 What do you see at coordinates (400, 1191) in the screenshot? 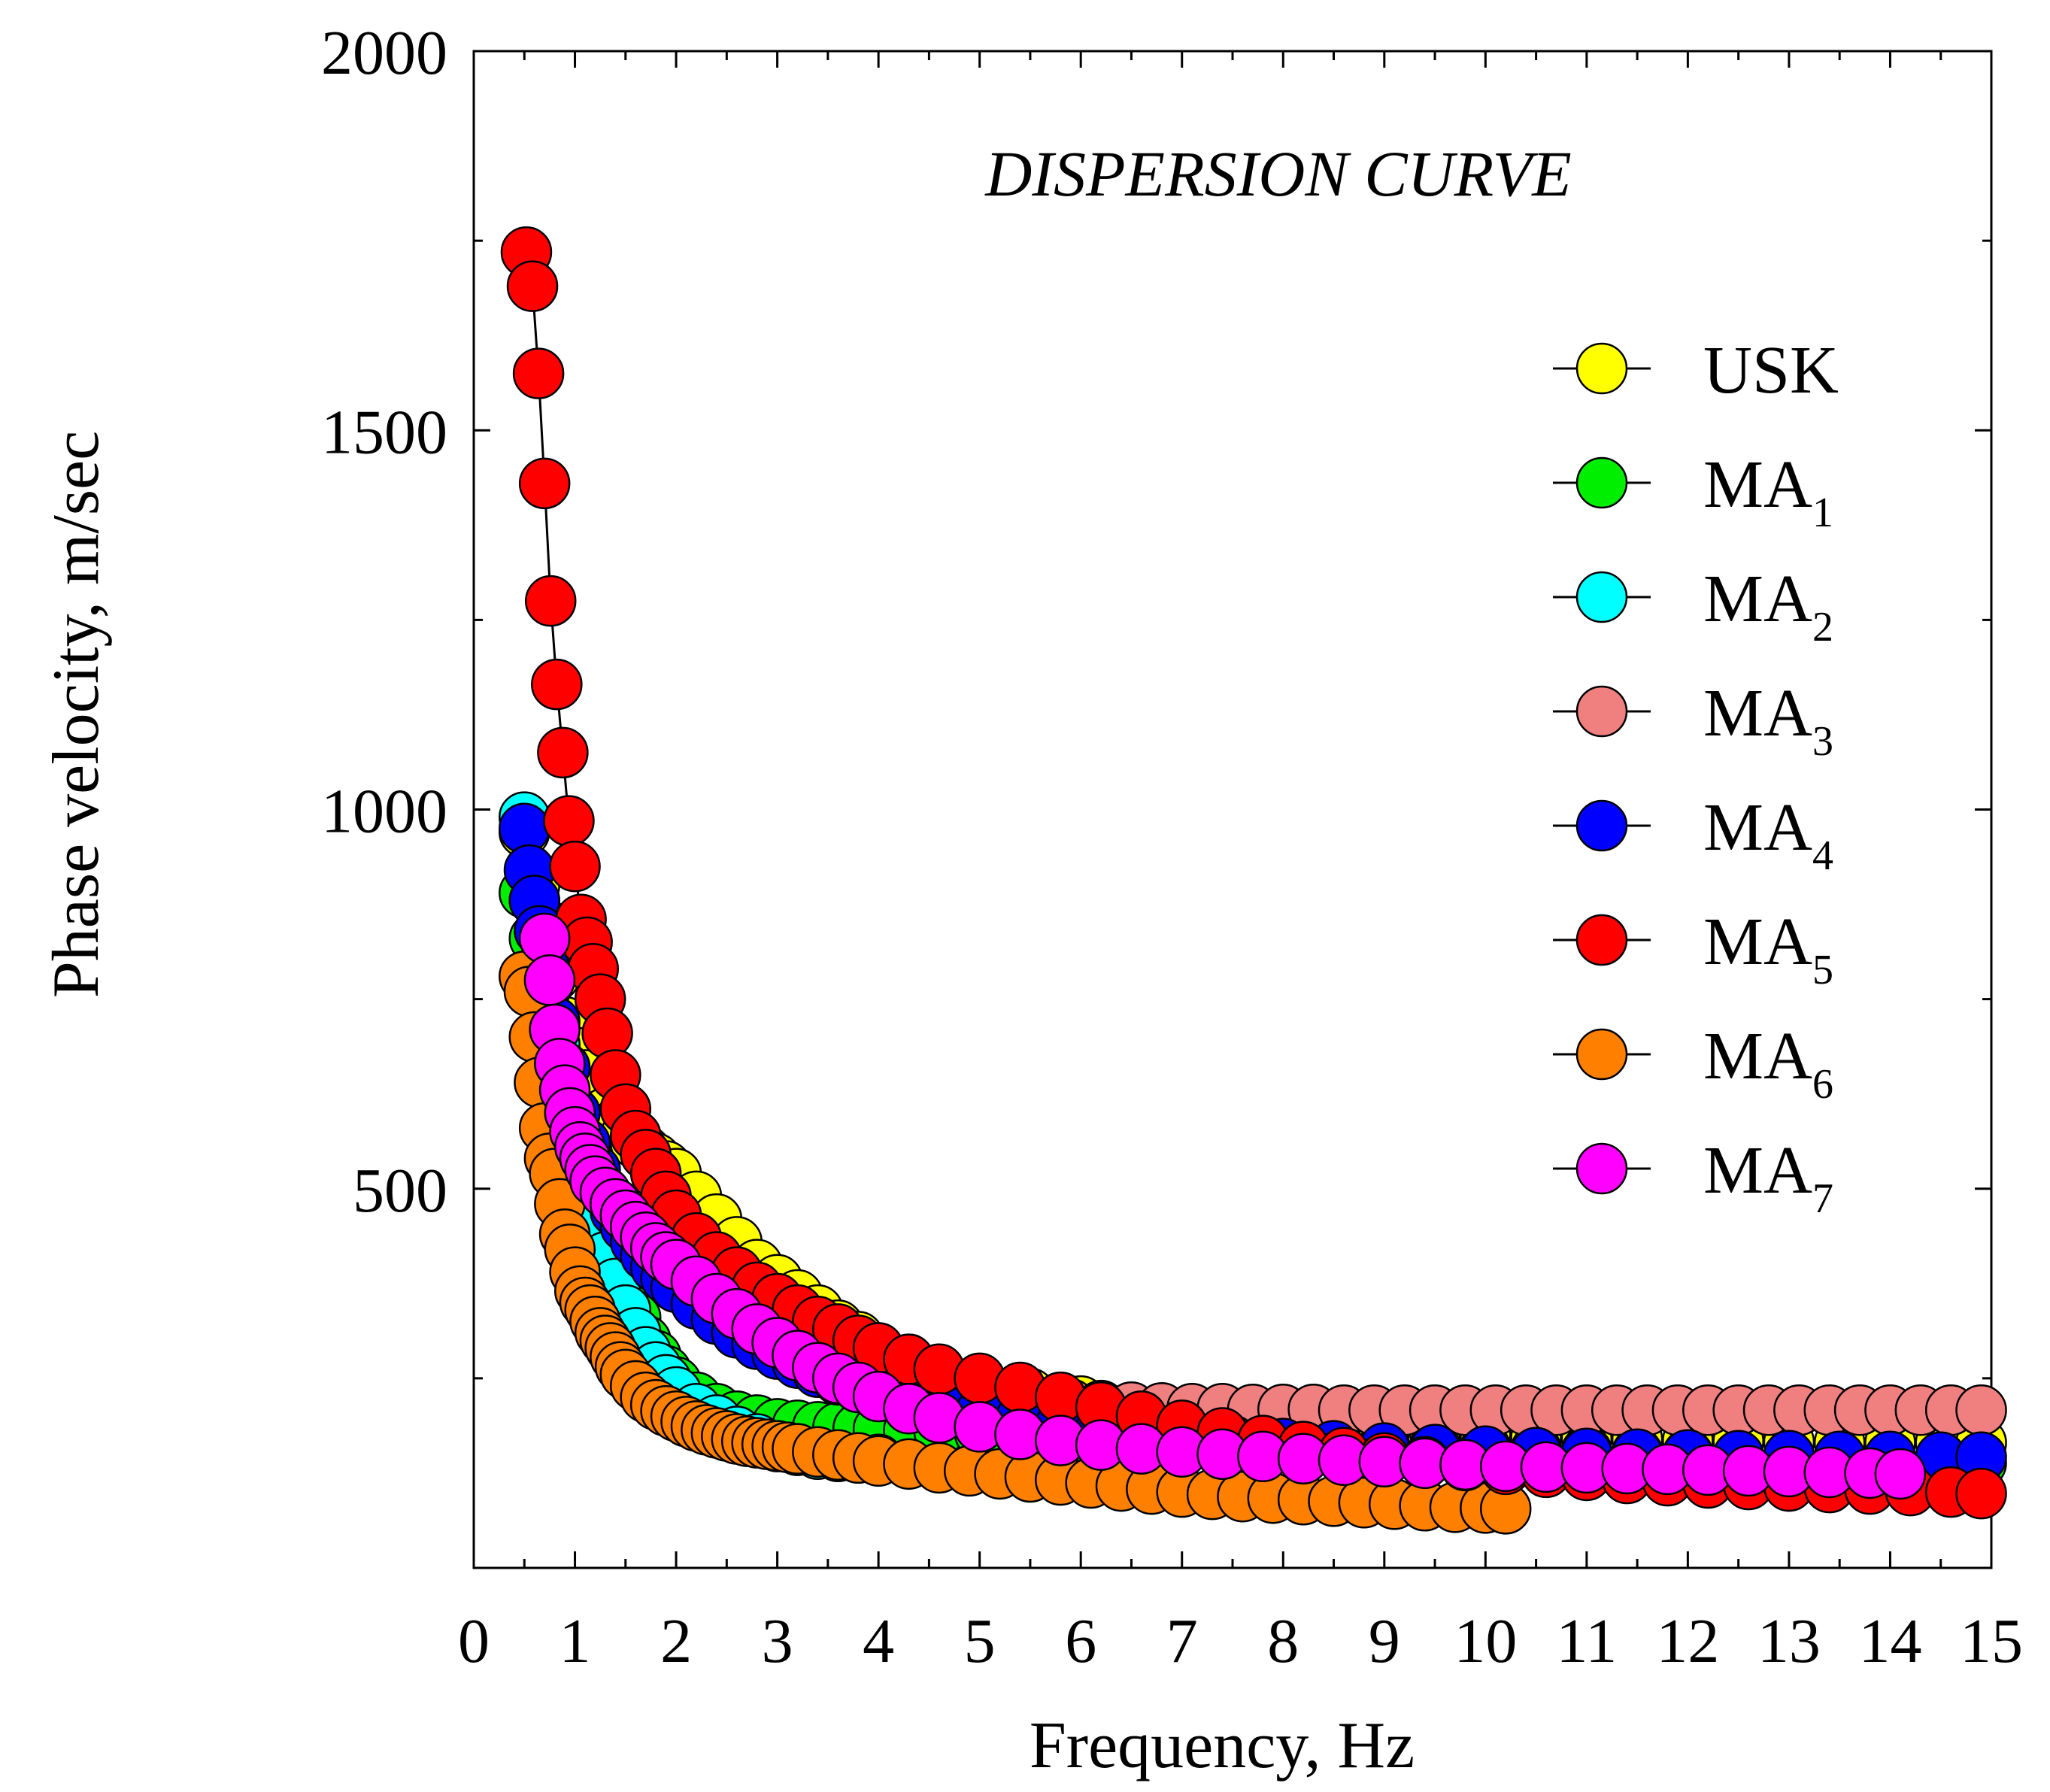
I see `y-tick-label: 500` at bounding box center [400, 1191].